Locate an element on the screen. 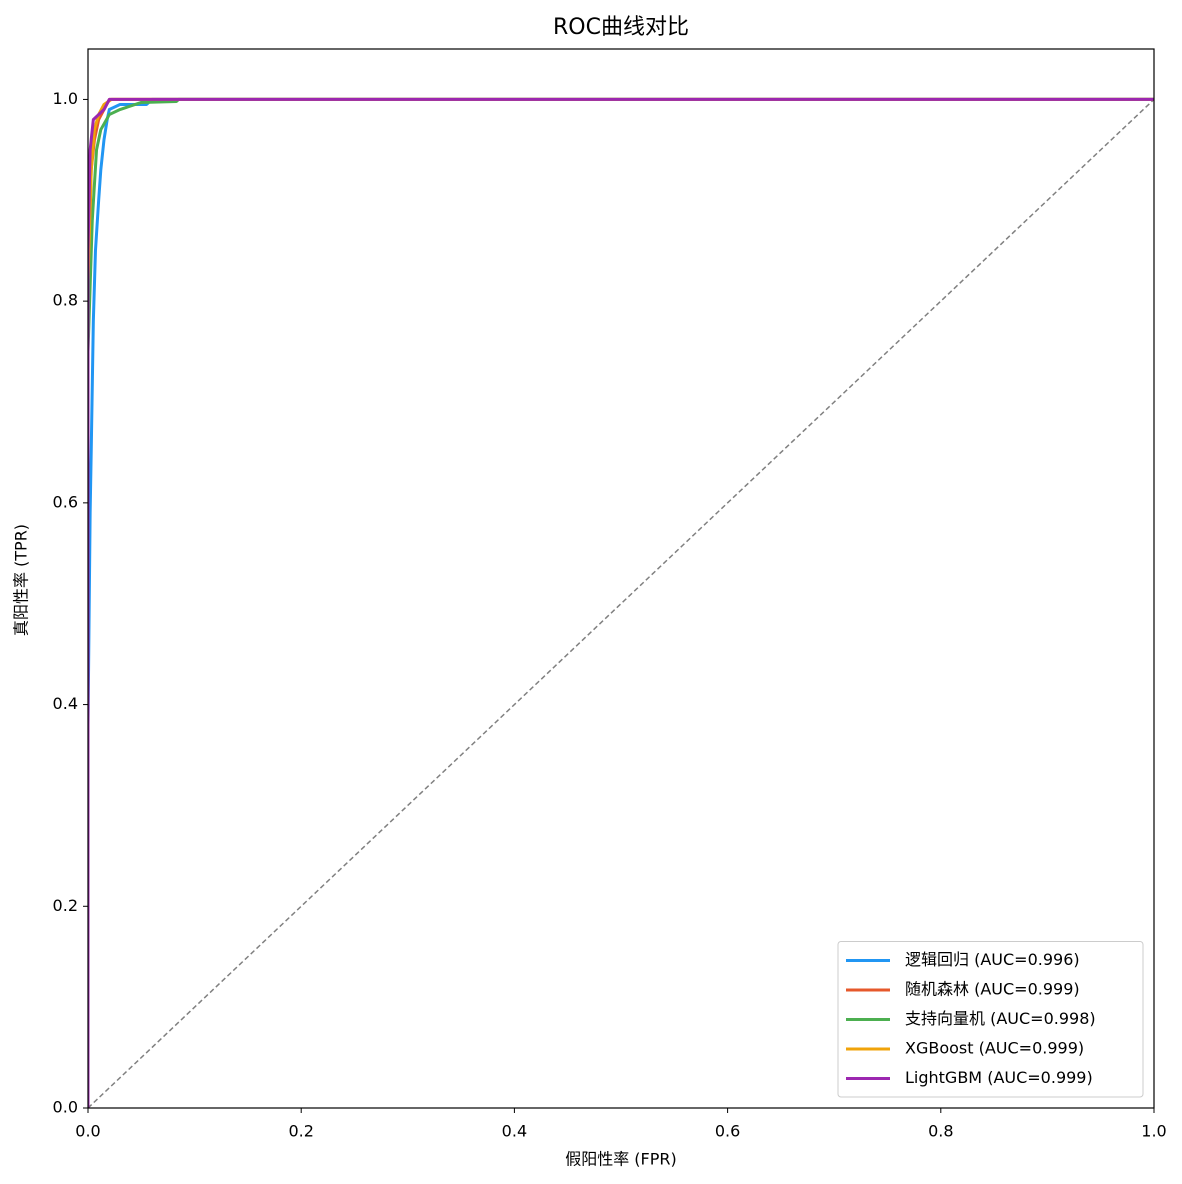  x-tick-label: 1.0 is located at coordinates (1153, 1131).